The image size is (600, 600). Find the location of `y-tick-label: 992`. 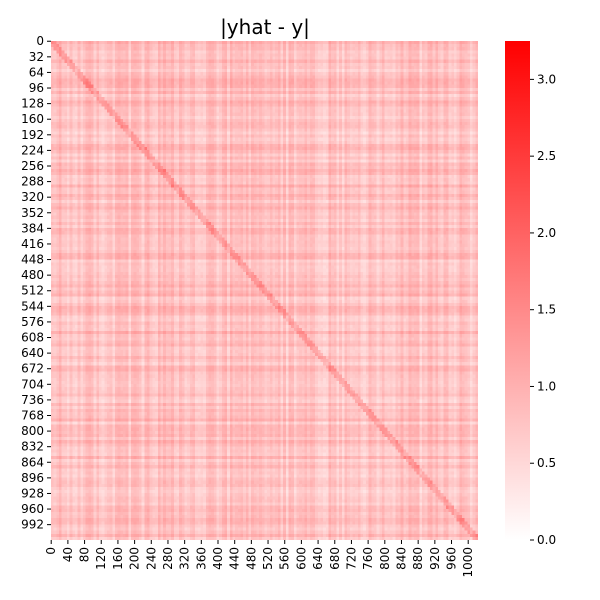

y-tick-label: 992 is located at coordinates (32, 525).